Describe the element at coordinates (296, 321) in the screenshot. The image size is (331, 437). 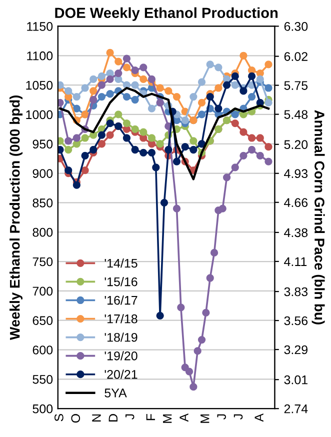
I see `y2-tick-label: 3.56` at that location.